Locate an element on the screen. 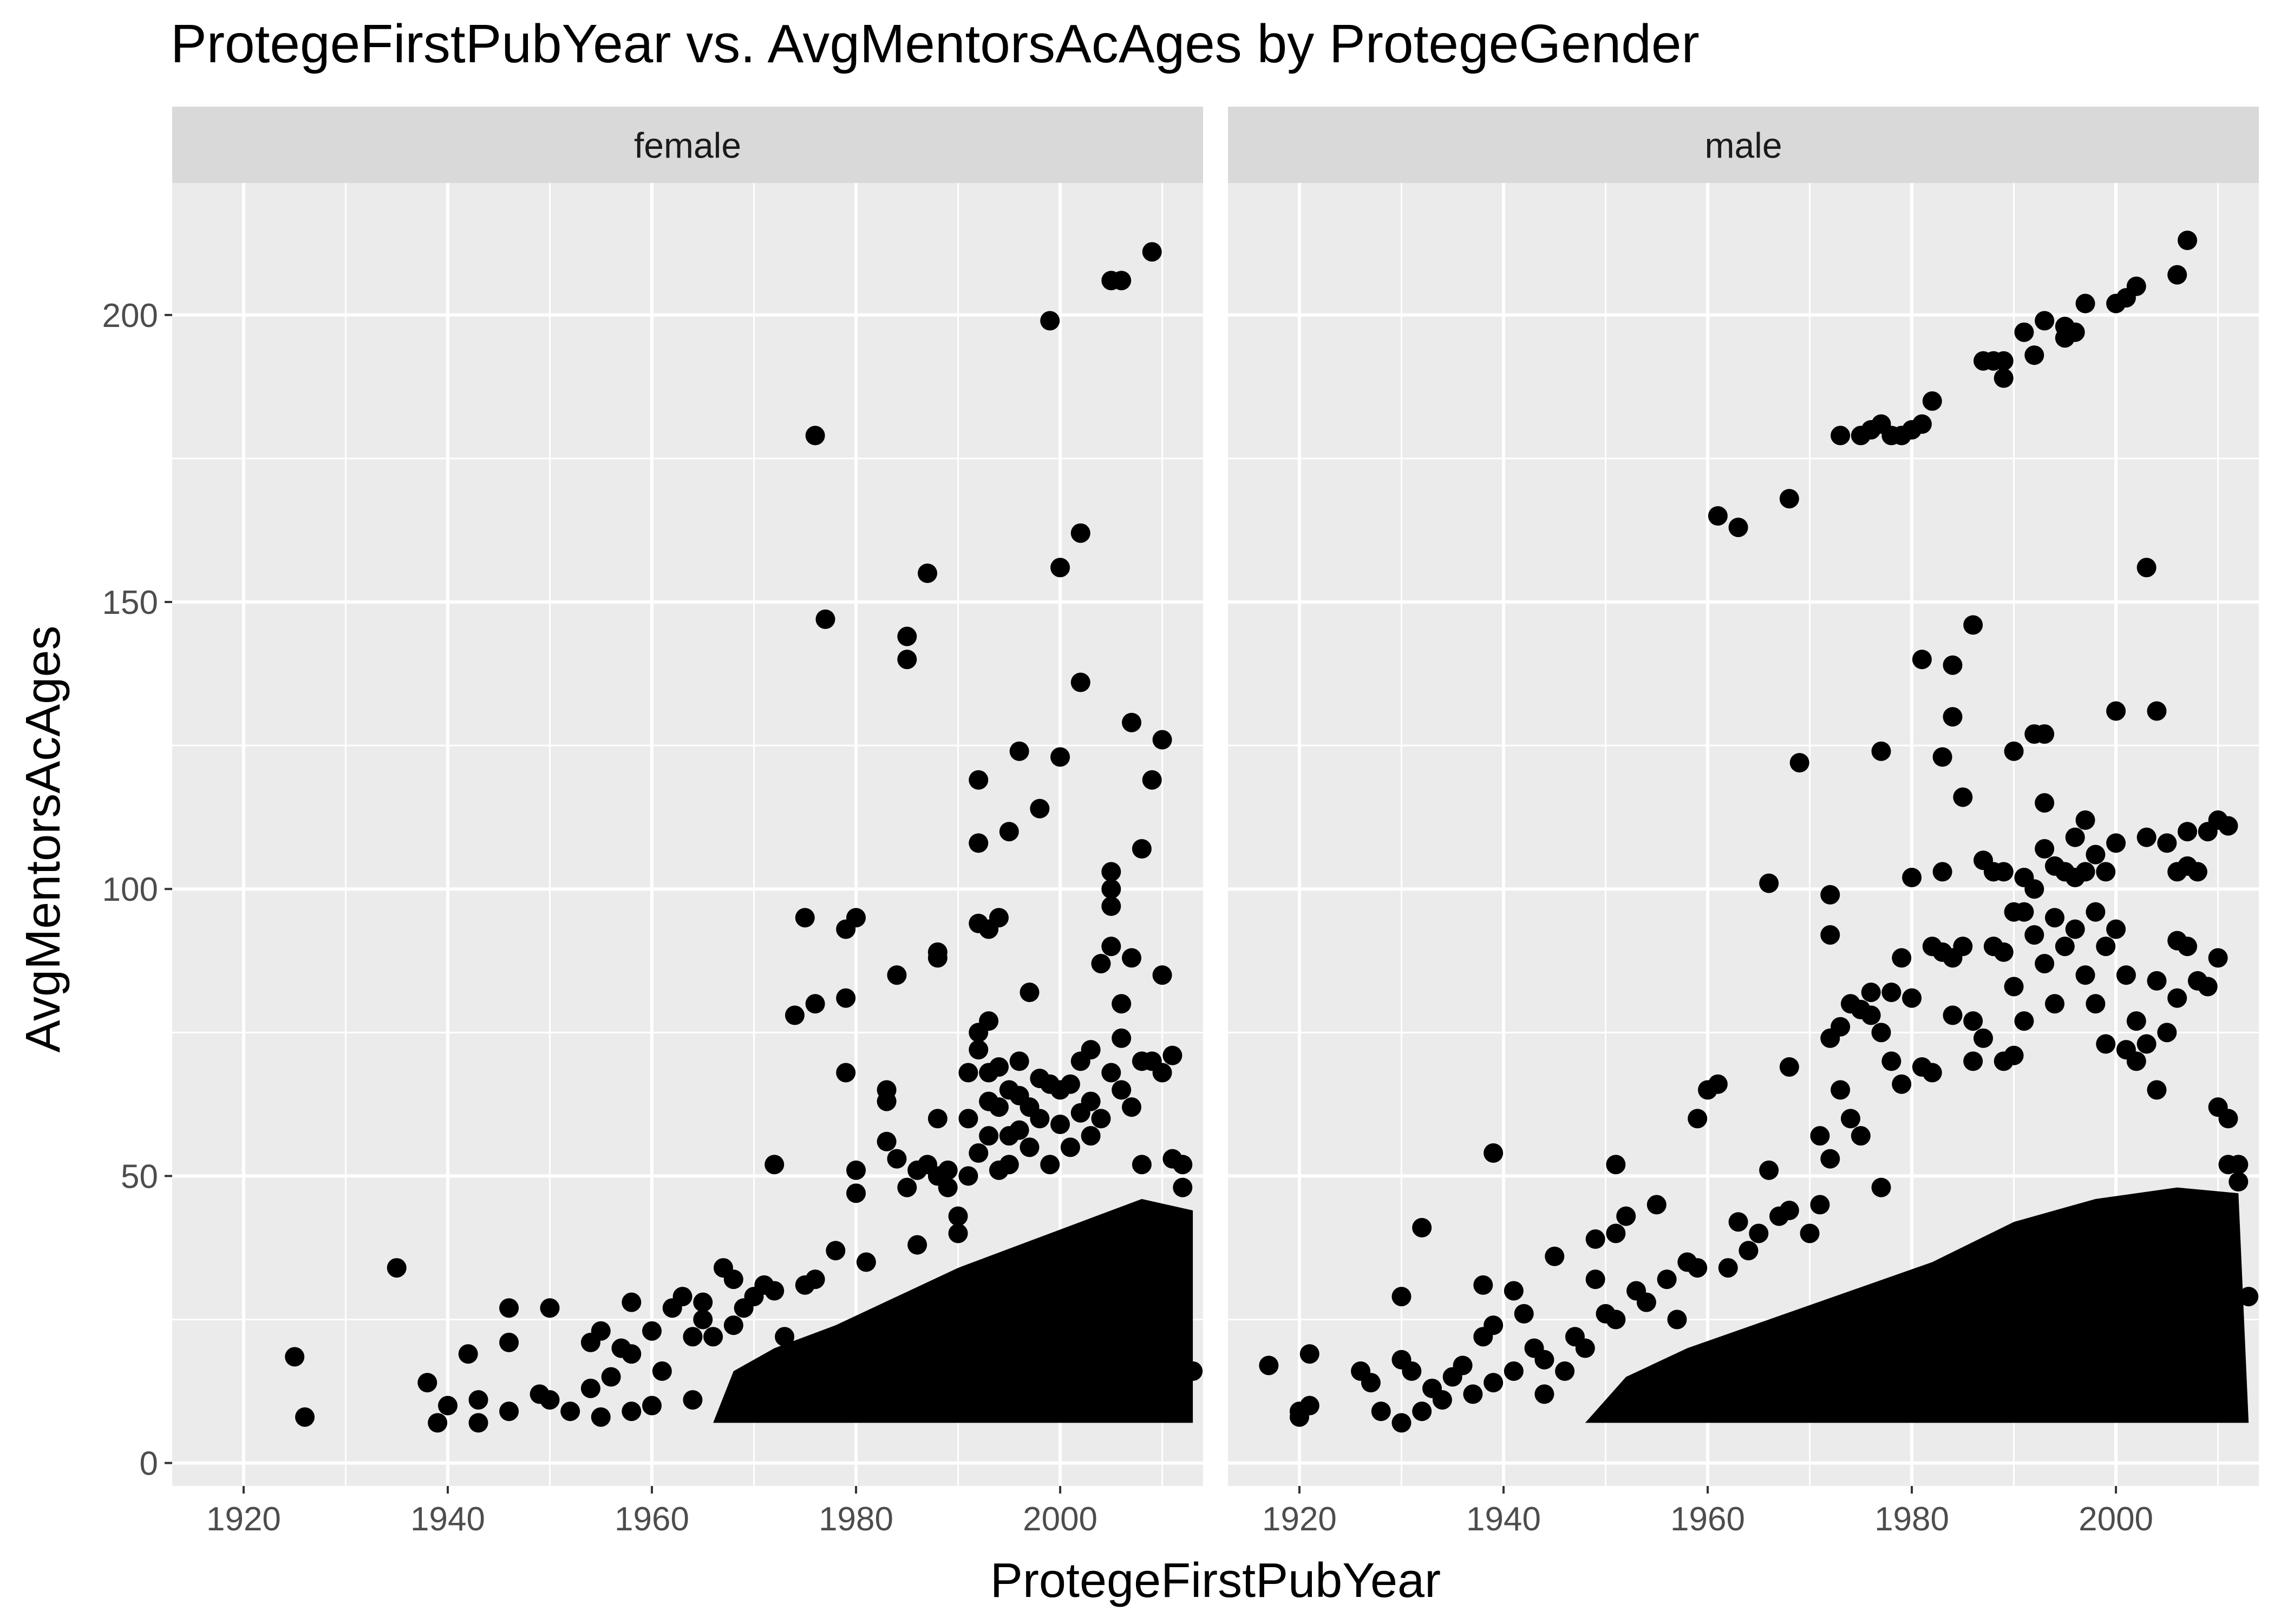  x-tick-label: 1940 is located at coordinates (1503, 1519).